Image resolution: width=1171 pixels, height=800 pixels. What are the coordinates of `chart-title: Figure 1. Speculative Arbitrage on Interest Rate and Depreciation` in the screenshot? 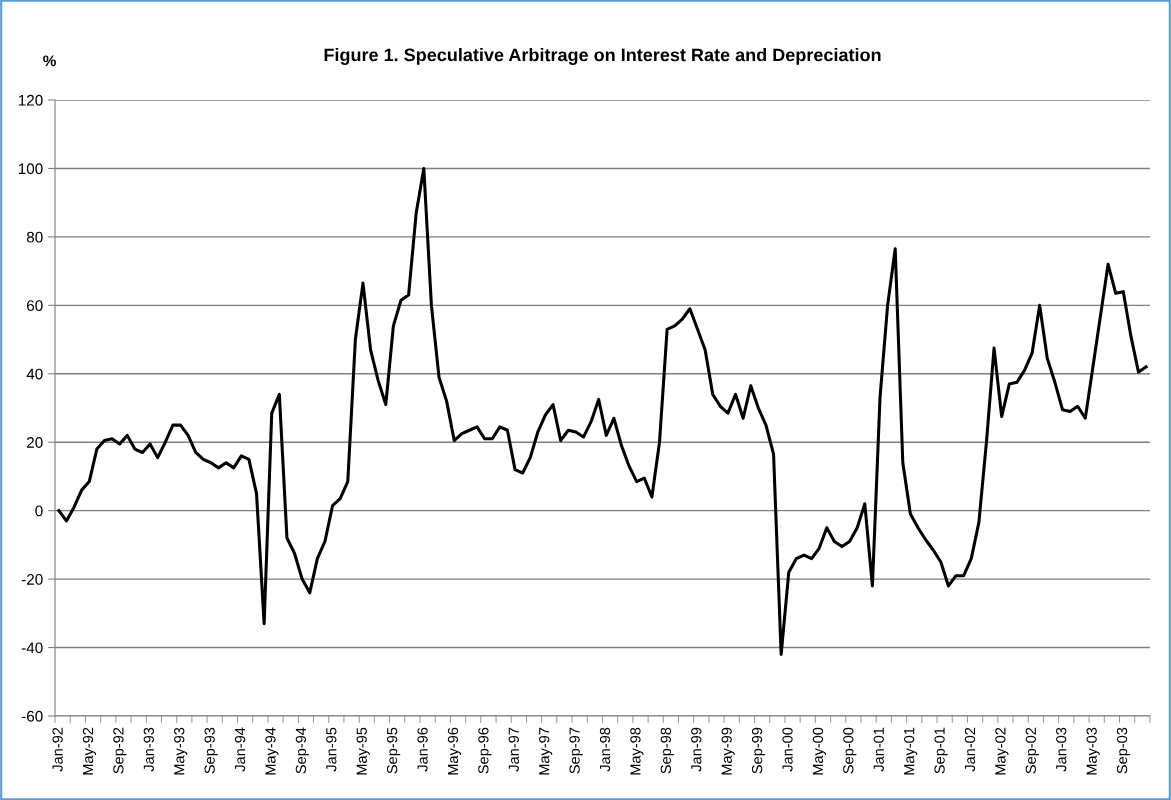 It's located at (602, 56).